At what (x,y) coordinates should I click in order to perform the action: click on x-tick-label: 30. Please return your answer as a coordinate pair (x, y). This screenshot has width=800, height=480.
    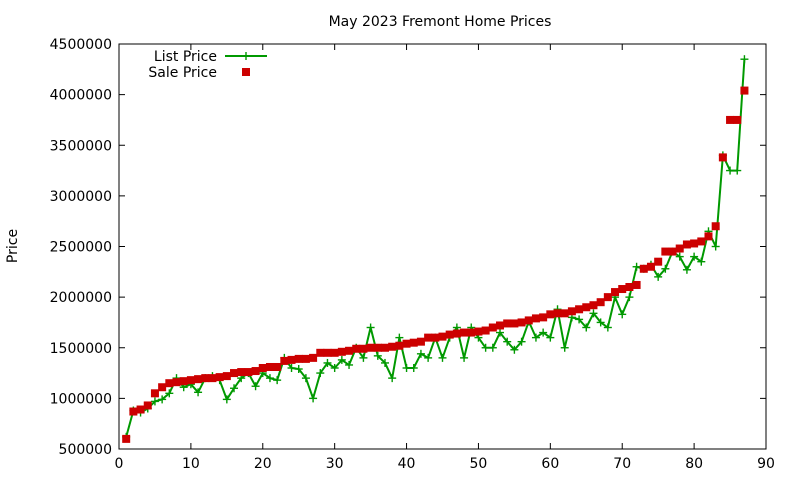
    Looking at the image, I should click on (335, 464).